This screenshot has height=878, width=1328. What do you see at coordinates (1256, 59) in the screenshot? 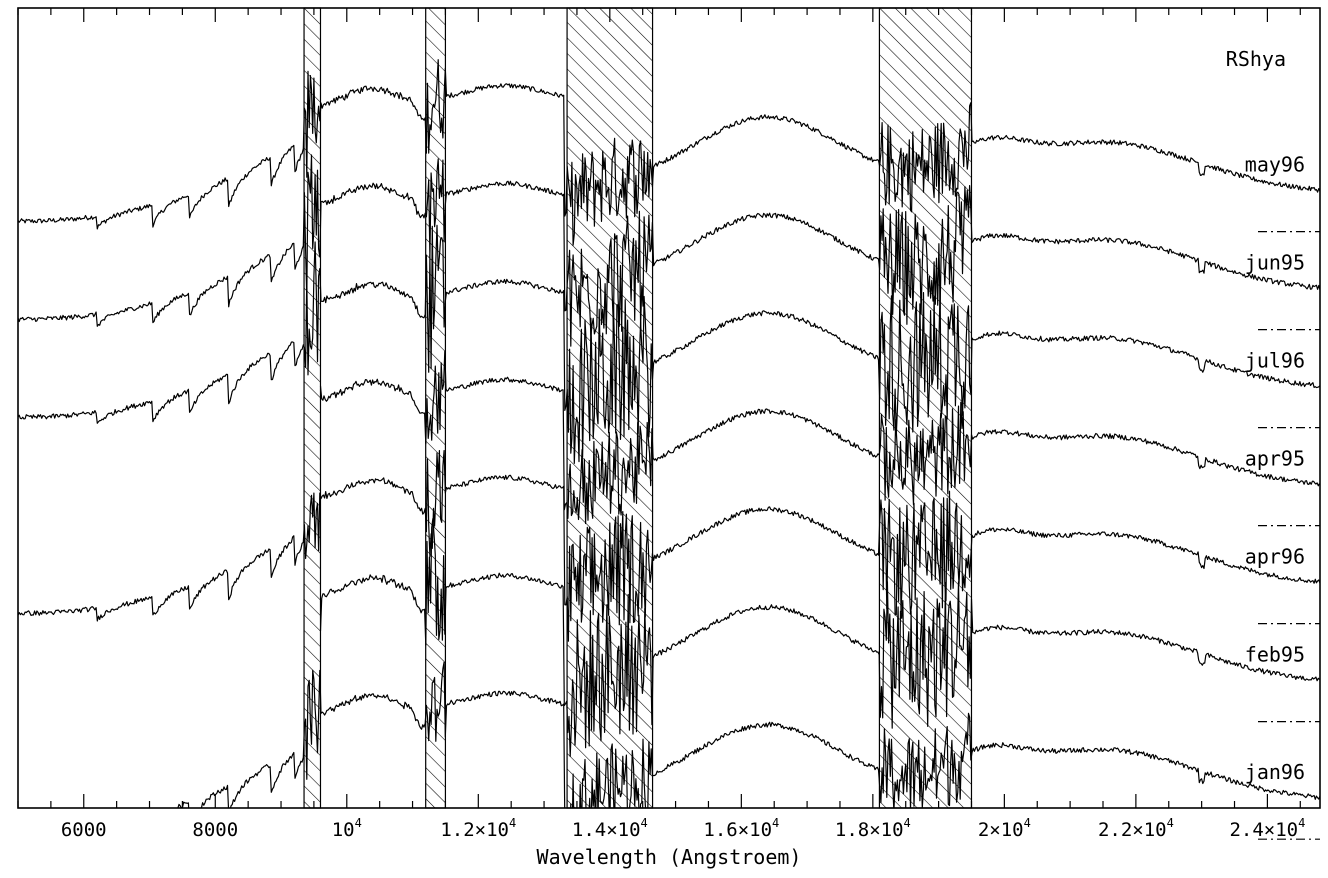
I see `chart-title: RShya` at bounding box center [1256, 59].